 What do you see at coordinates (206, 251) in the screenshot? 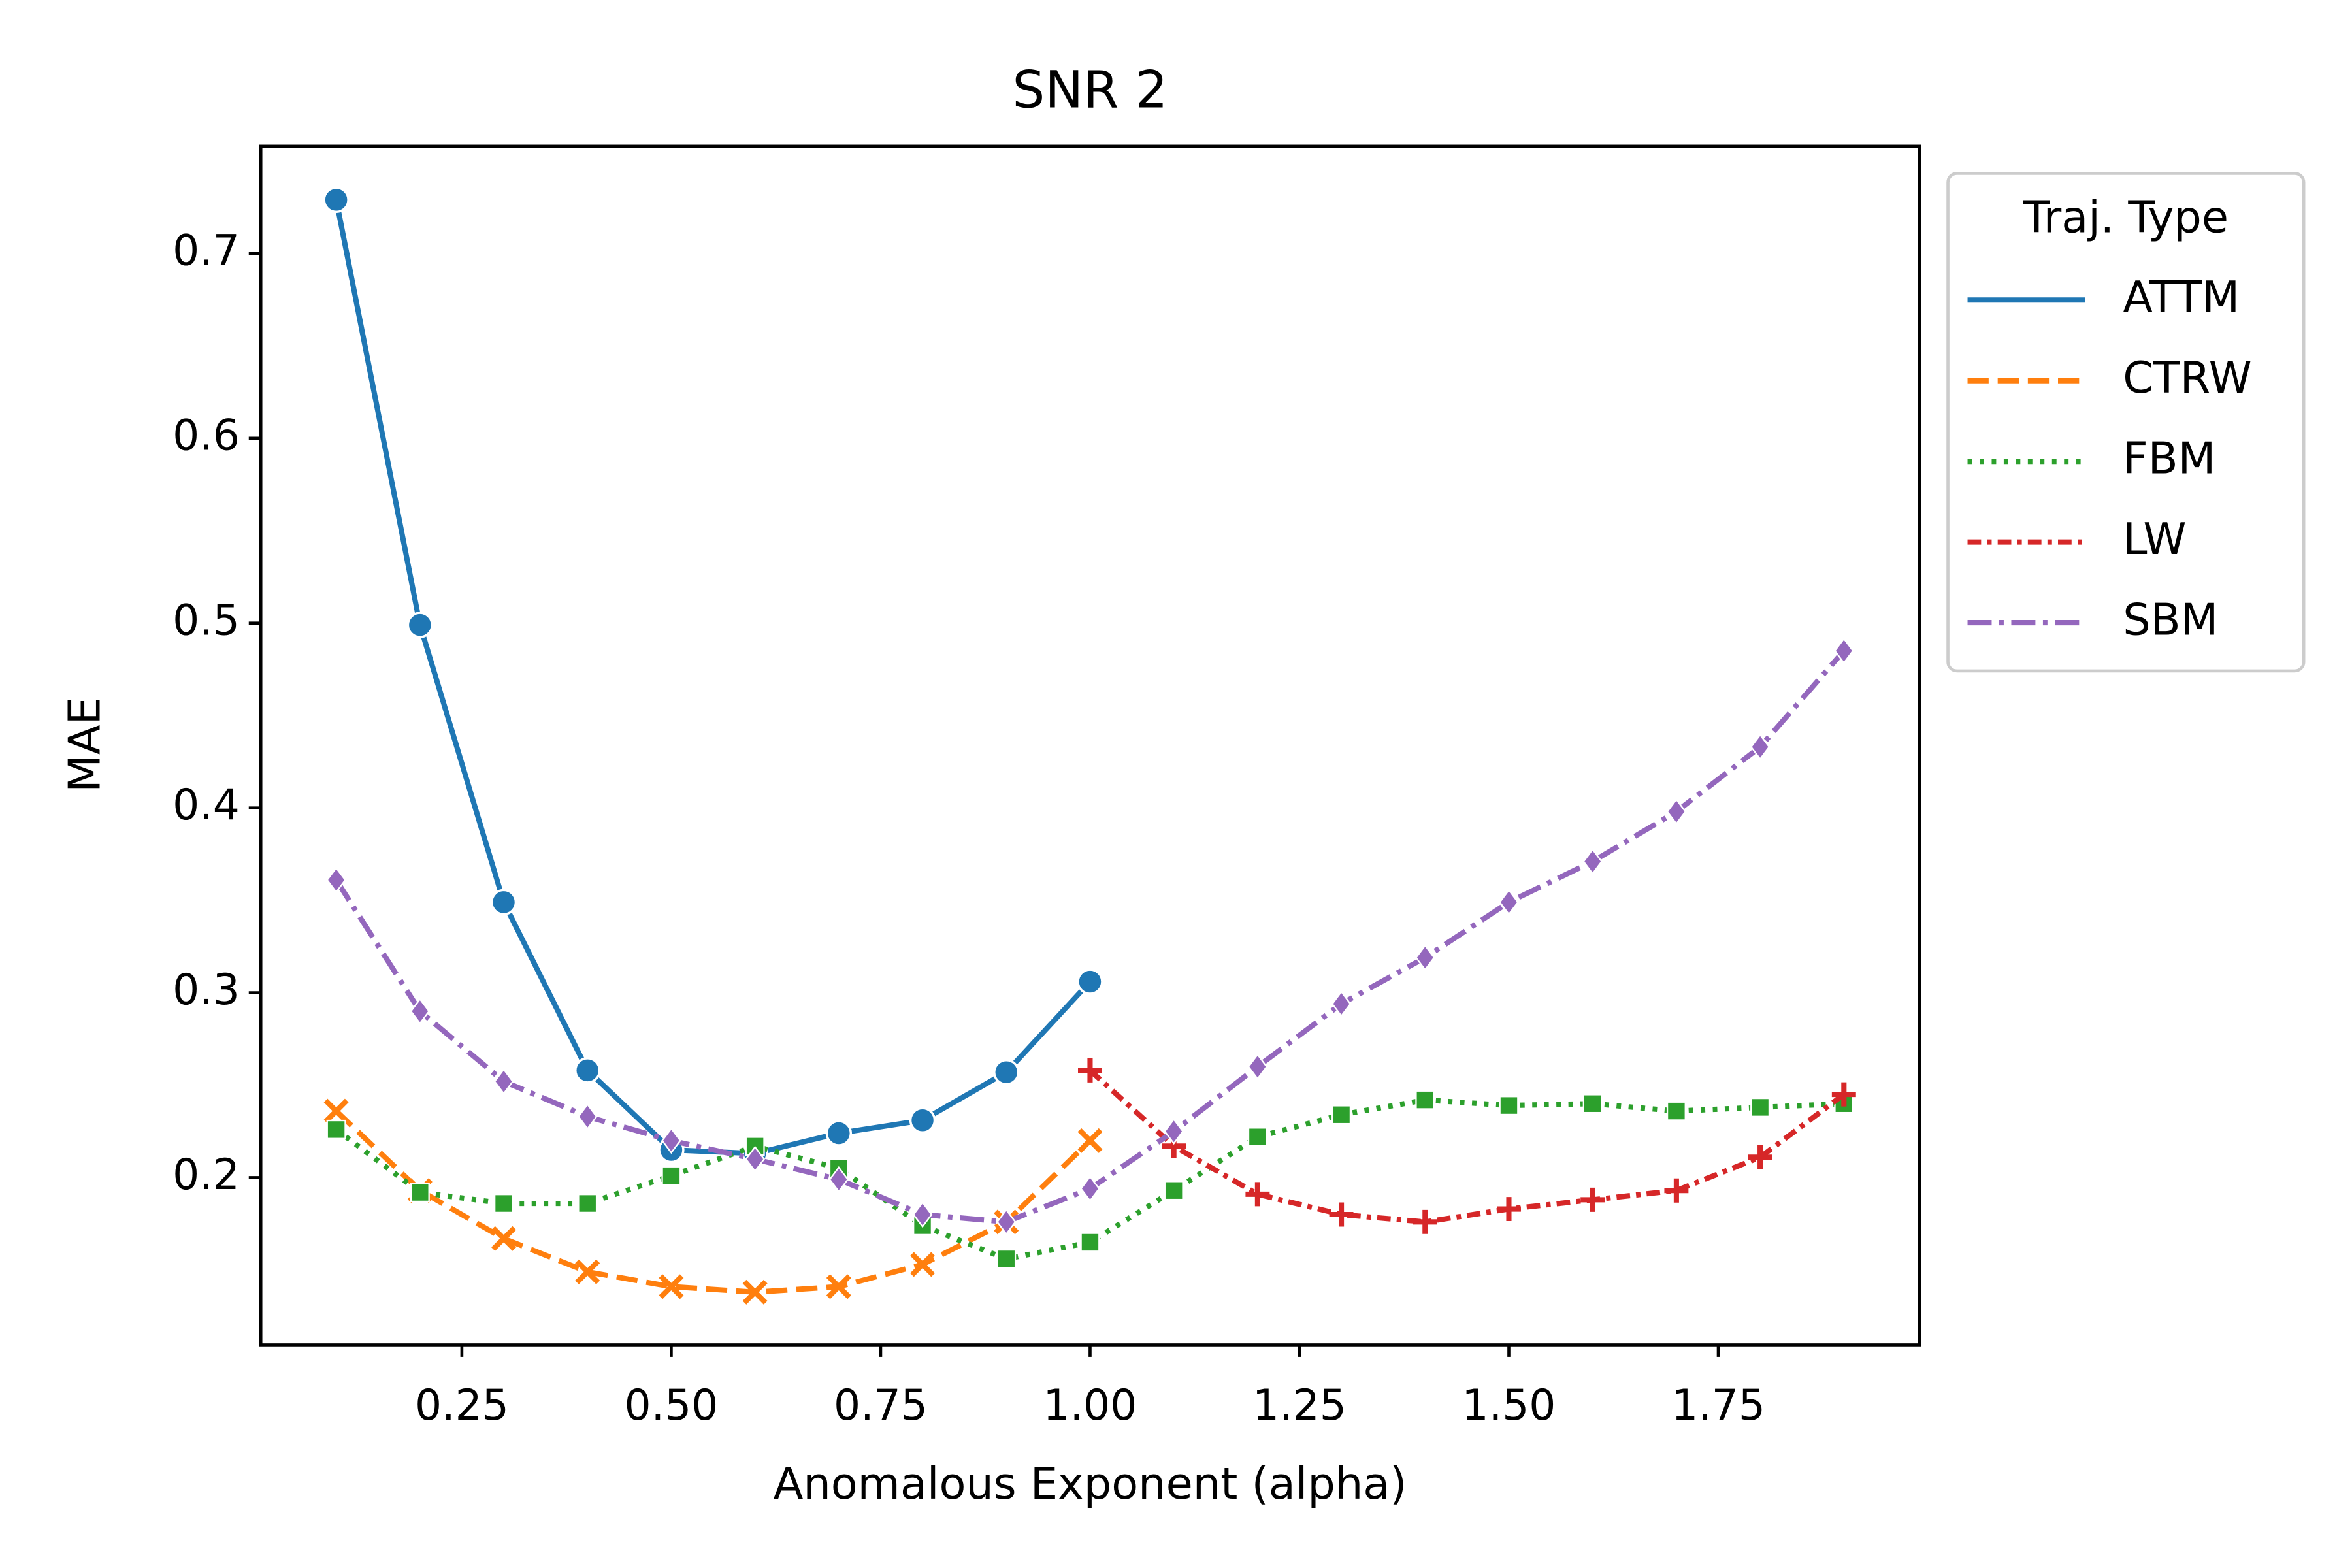
I see `y-tick-label: 0.7` at bounding box center [206, 251].